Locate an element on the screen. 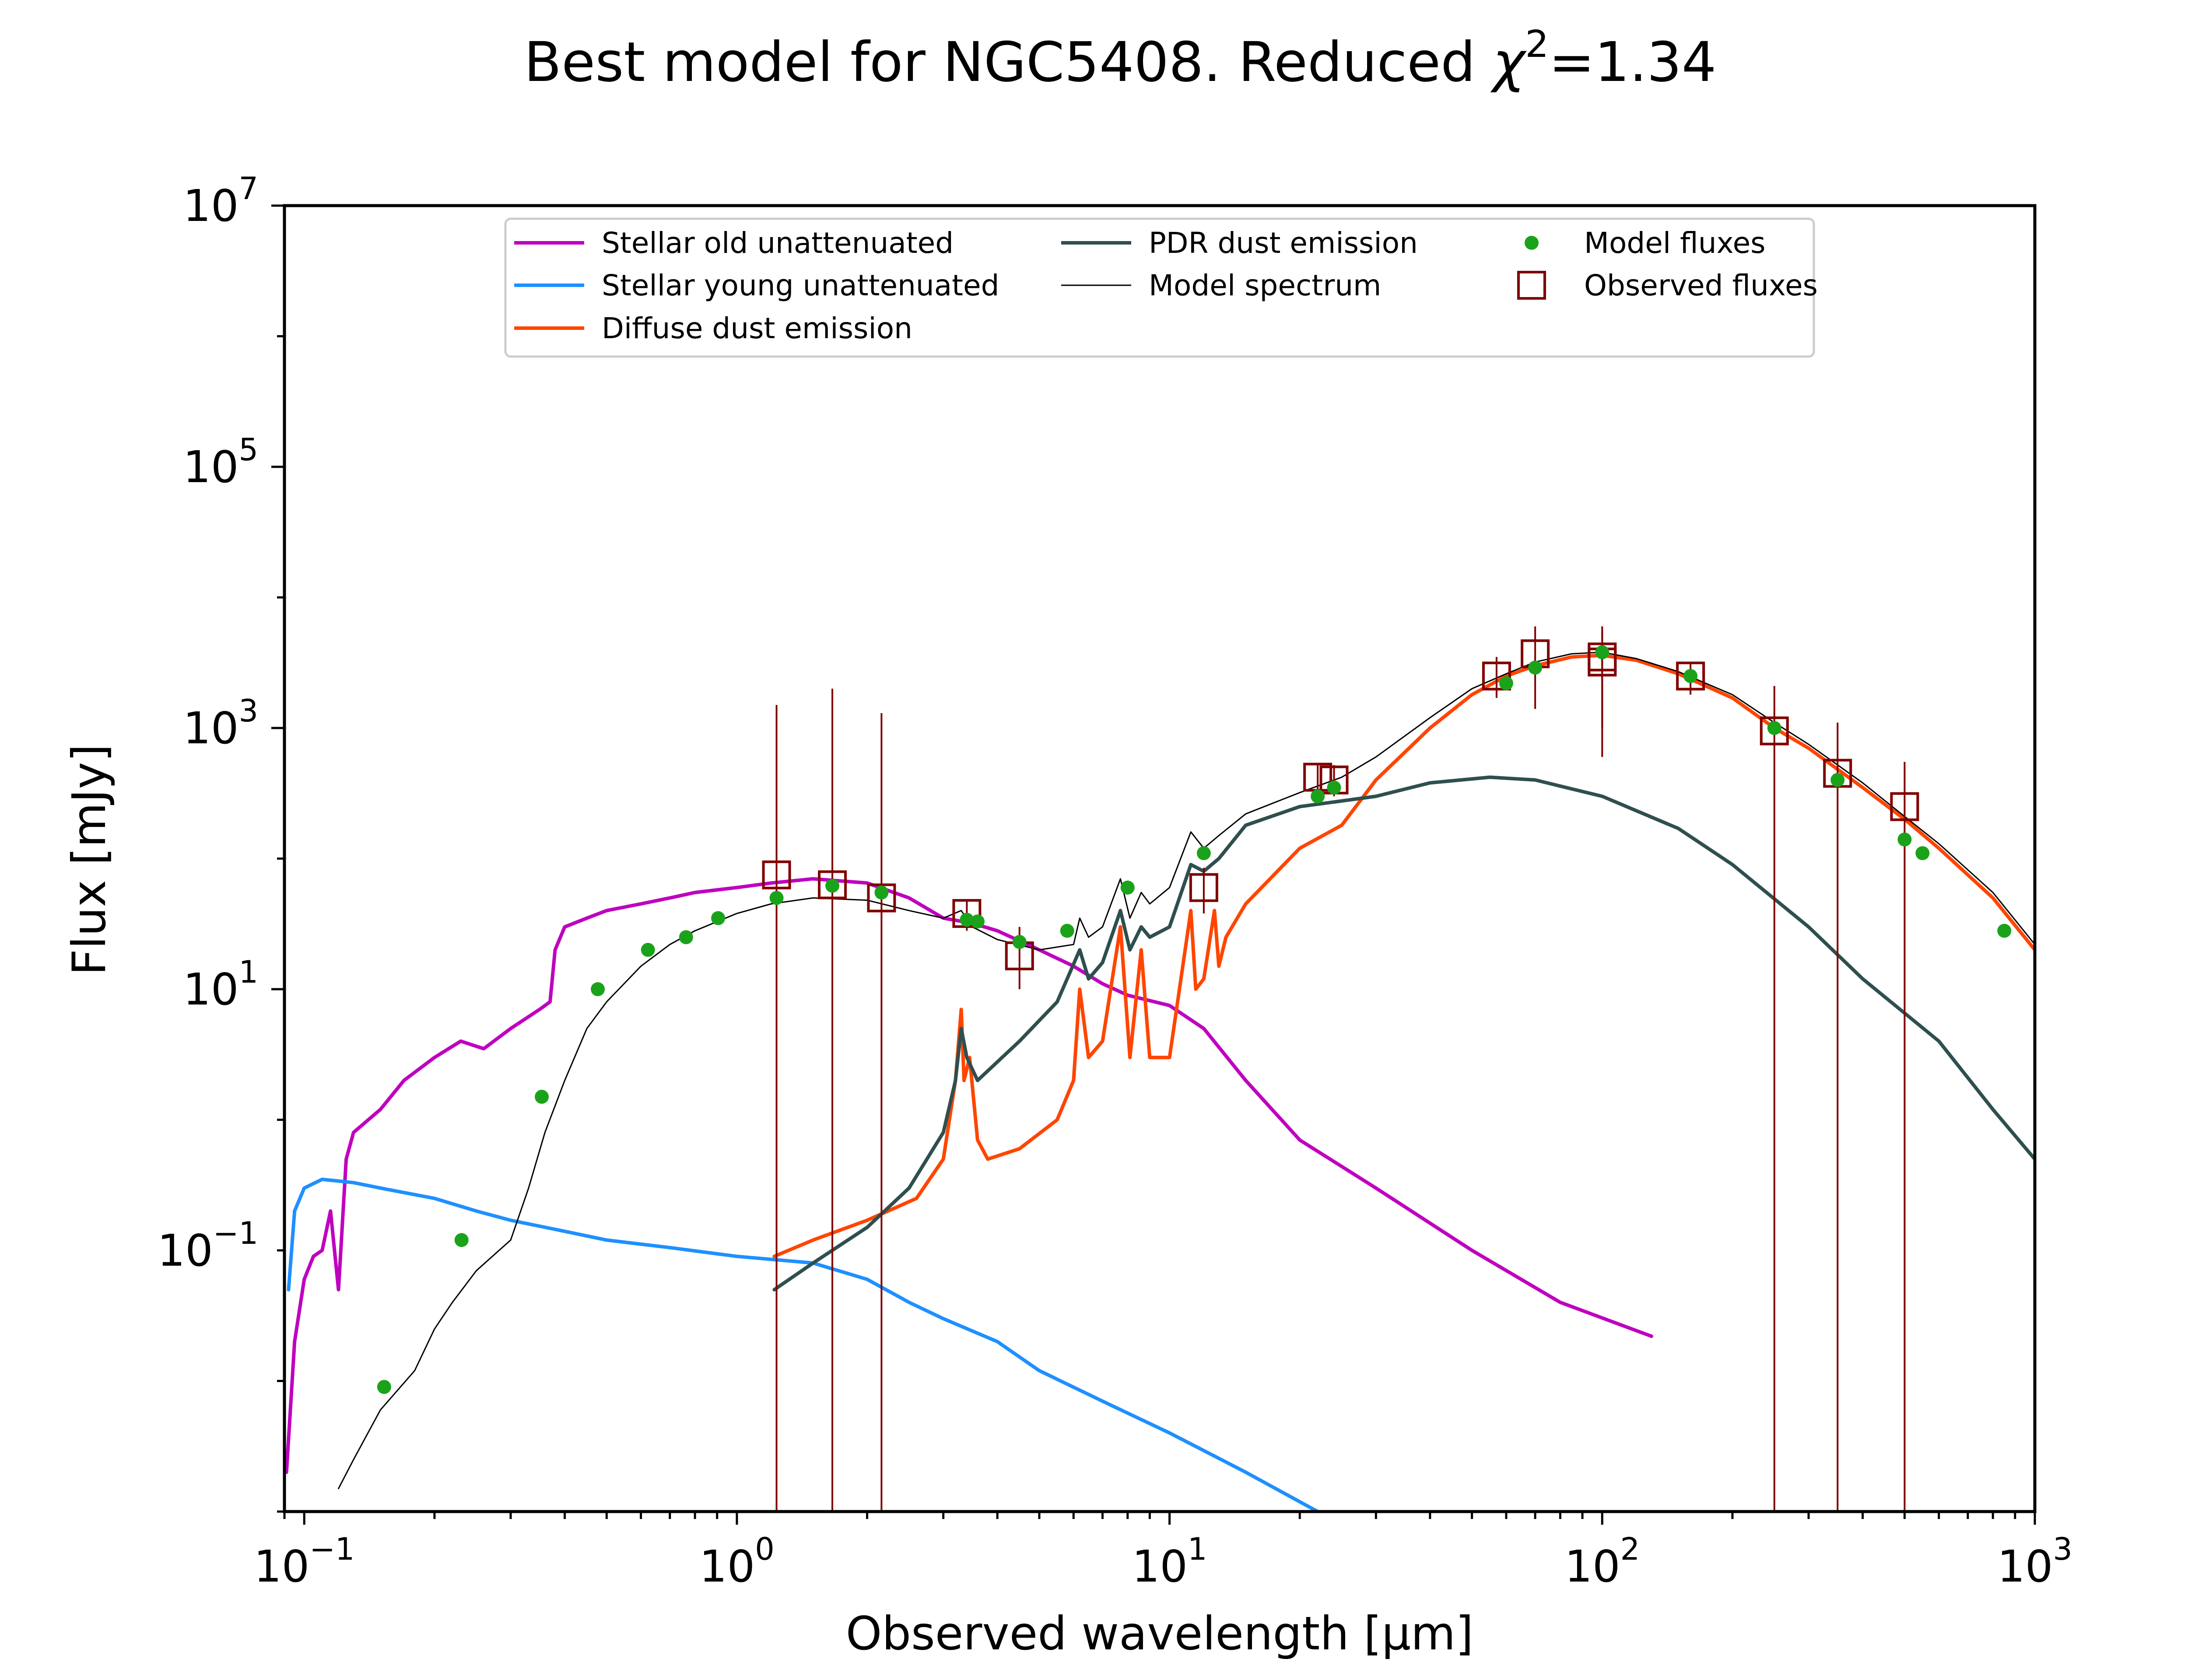 The image size is (2188, 1680). legend-frame is located at coordinates (1159, 287).